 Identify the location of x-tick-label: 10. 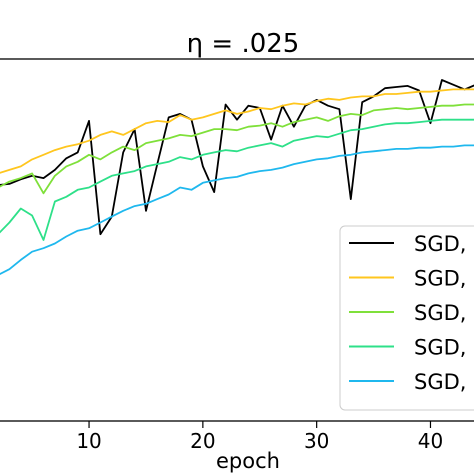
(88, 441).